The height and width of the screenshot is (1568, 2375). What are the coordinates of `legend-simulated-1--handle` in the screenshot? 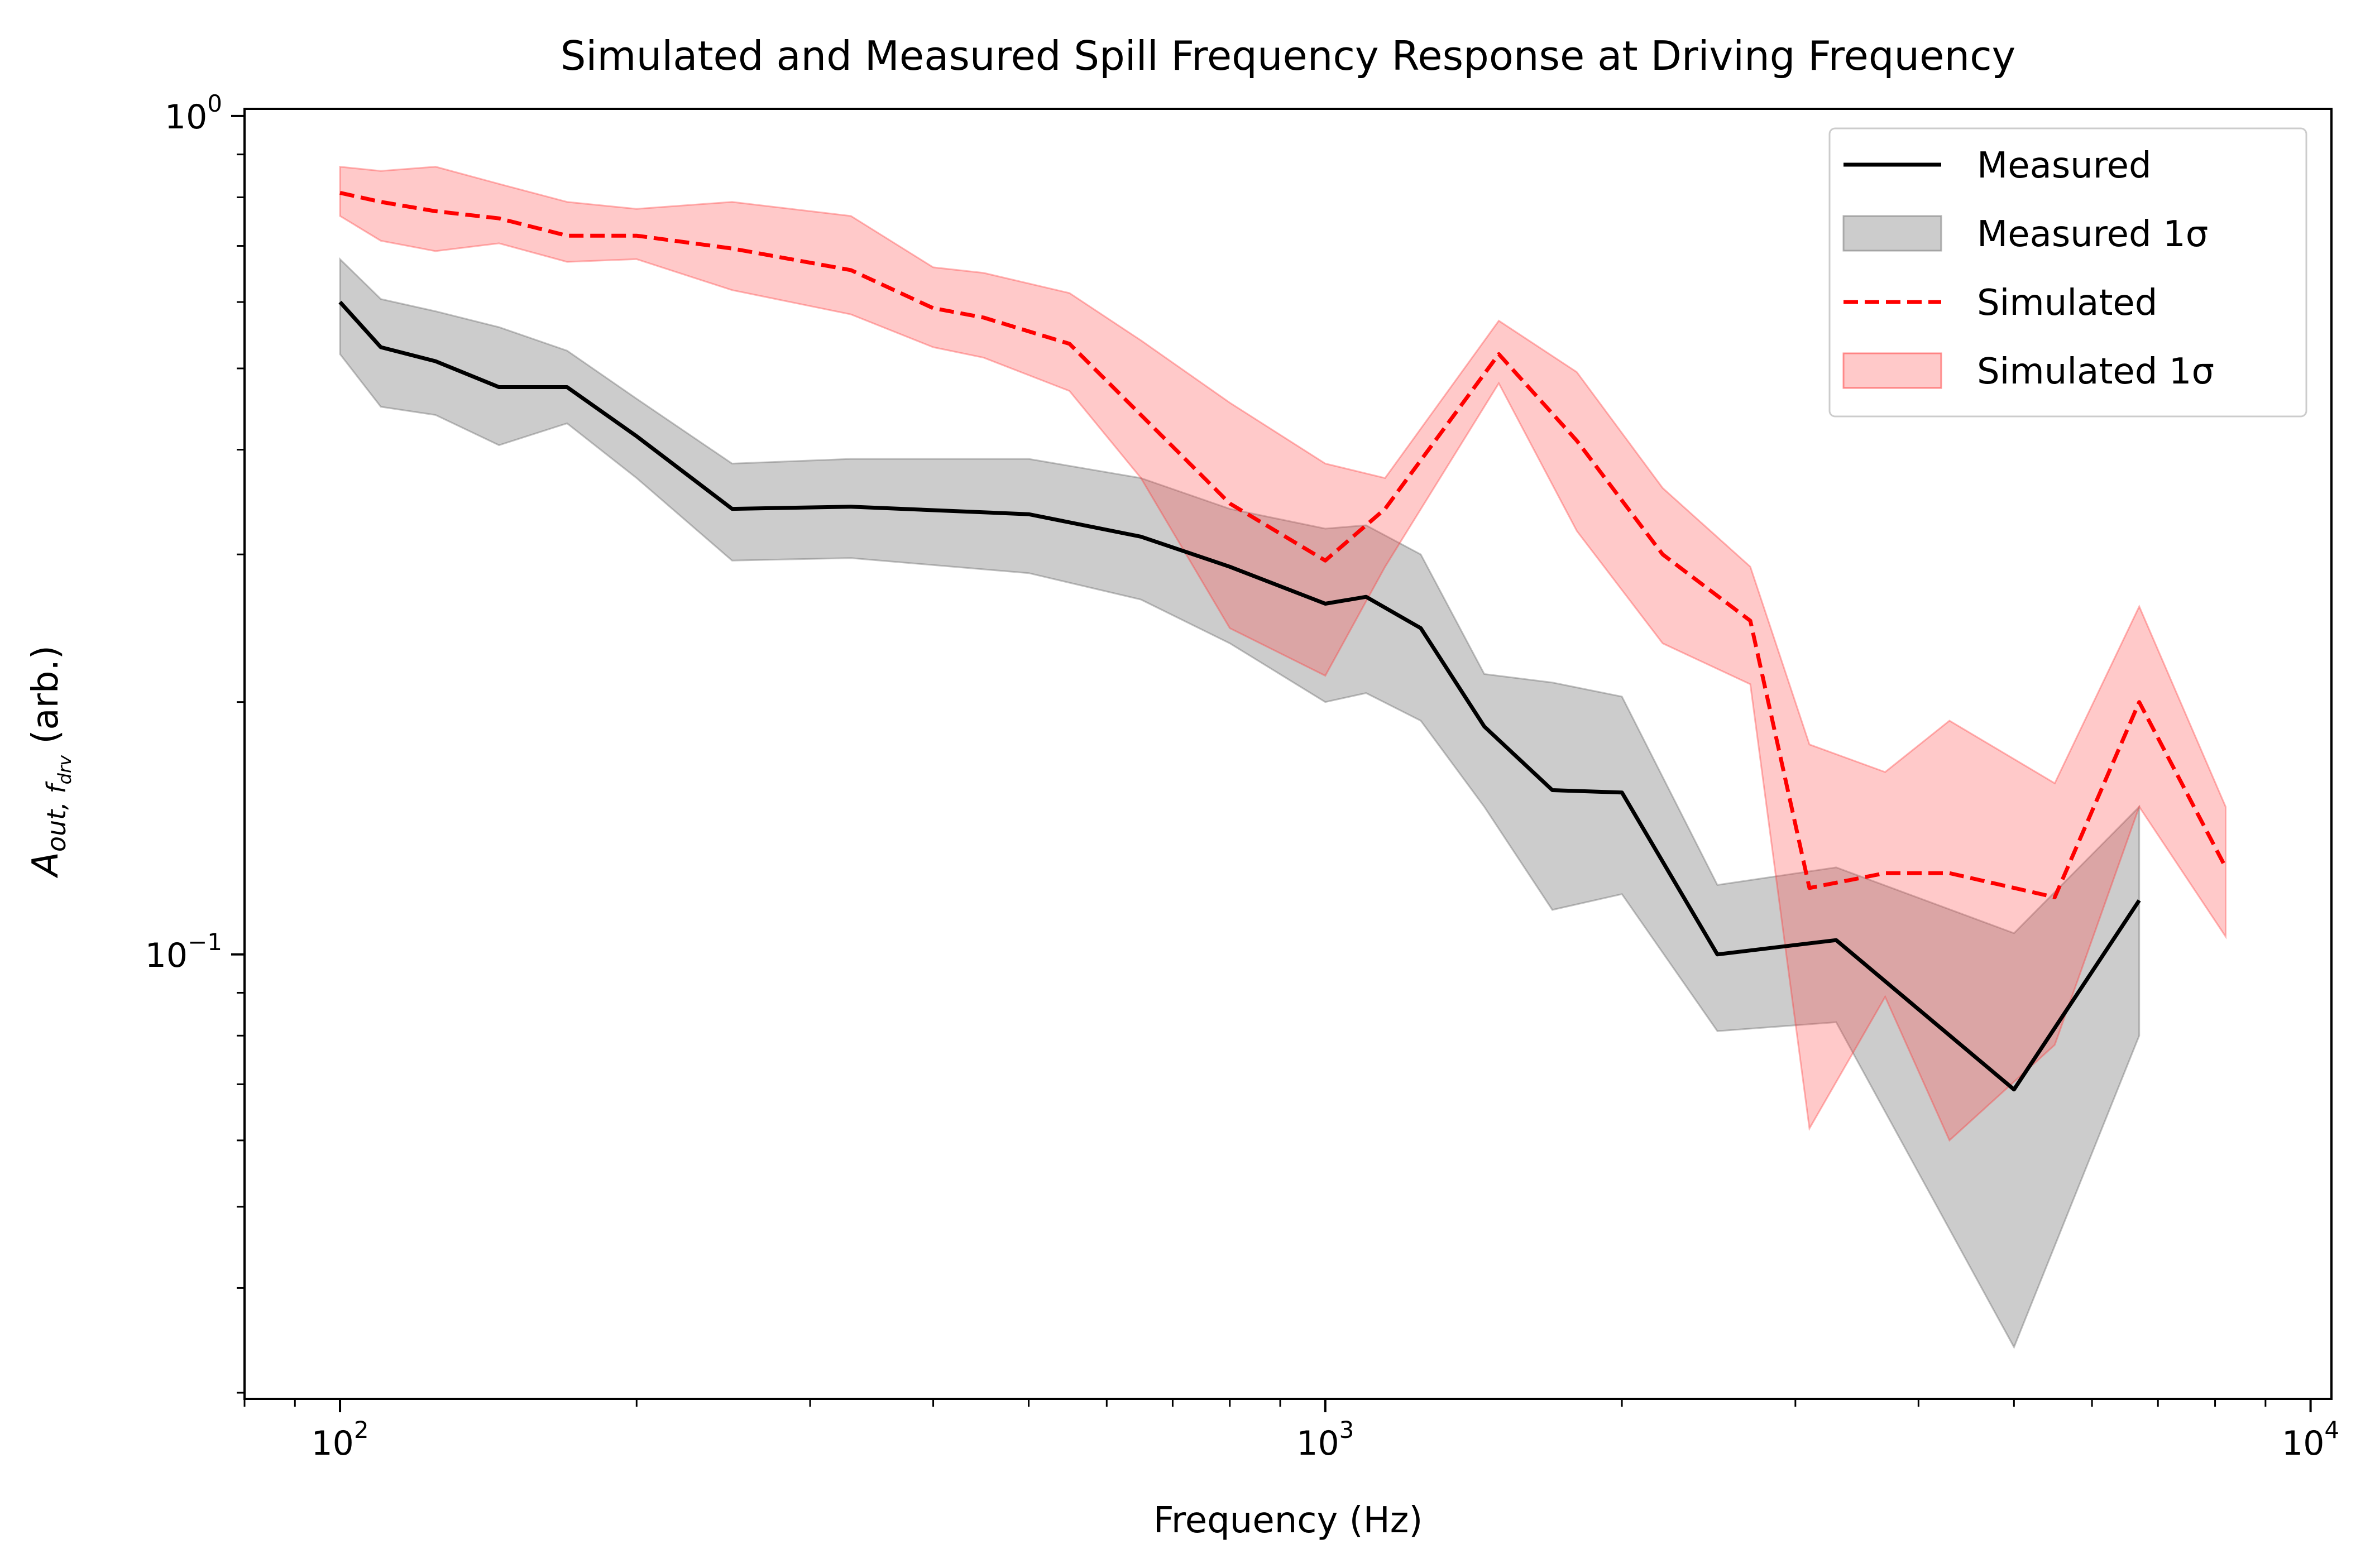 It's located at (1892, 370).